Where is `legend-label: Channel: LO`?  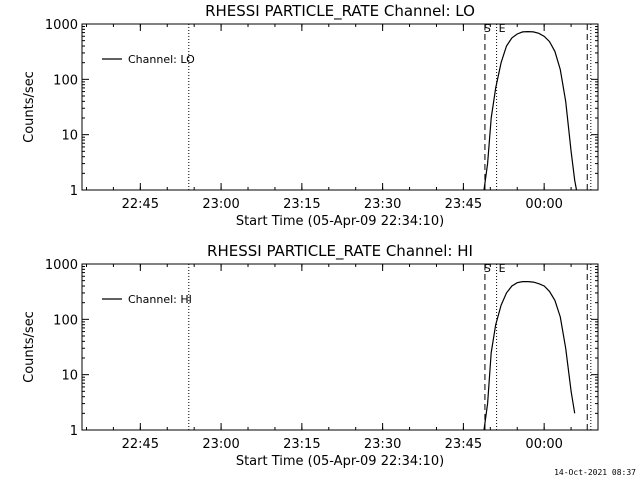
legend-label: Channel: LO is located at coordinates (161, 59).